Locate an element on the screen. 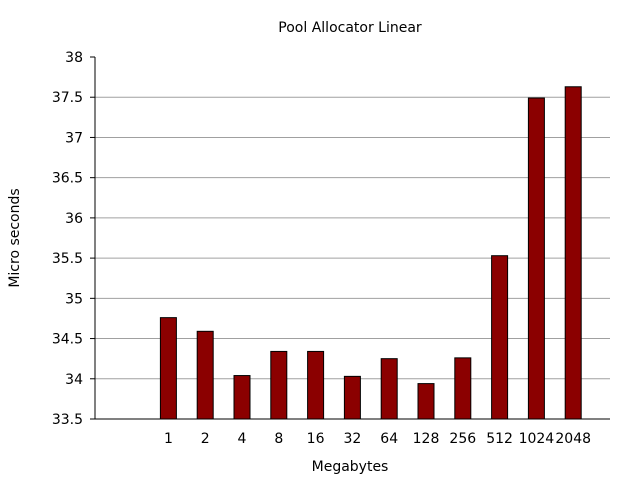  y-tick-label: 37.5 is located at coordinates (67, 98).